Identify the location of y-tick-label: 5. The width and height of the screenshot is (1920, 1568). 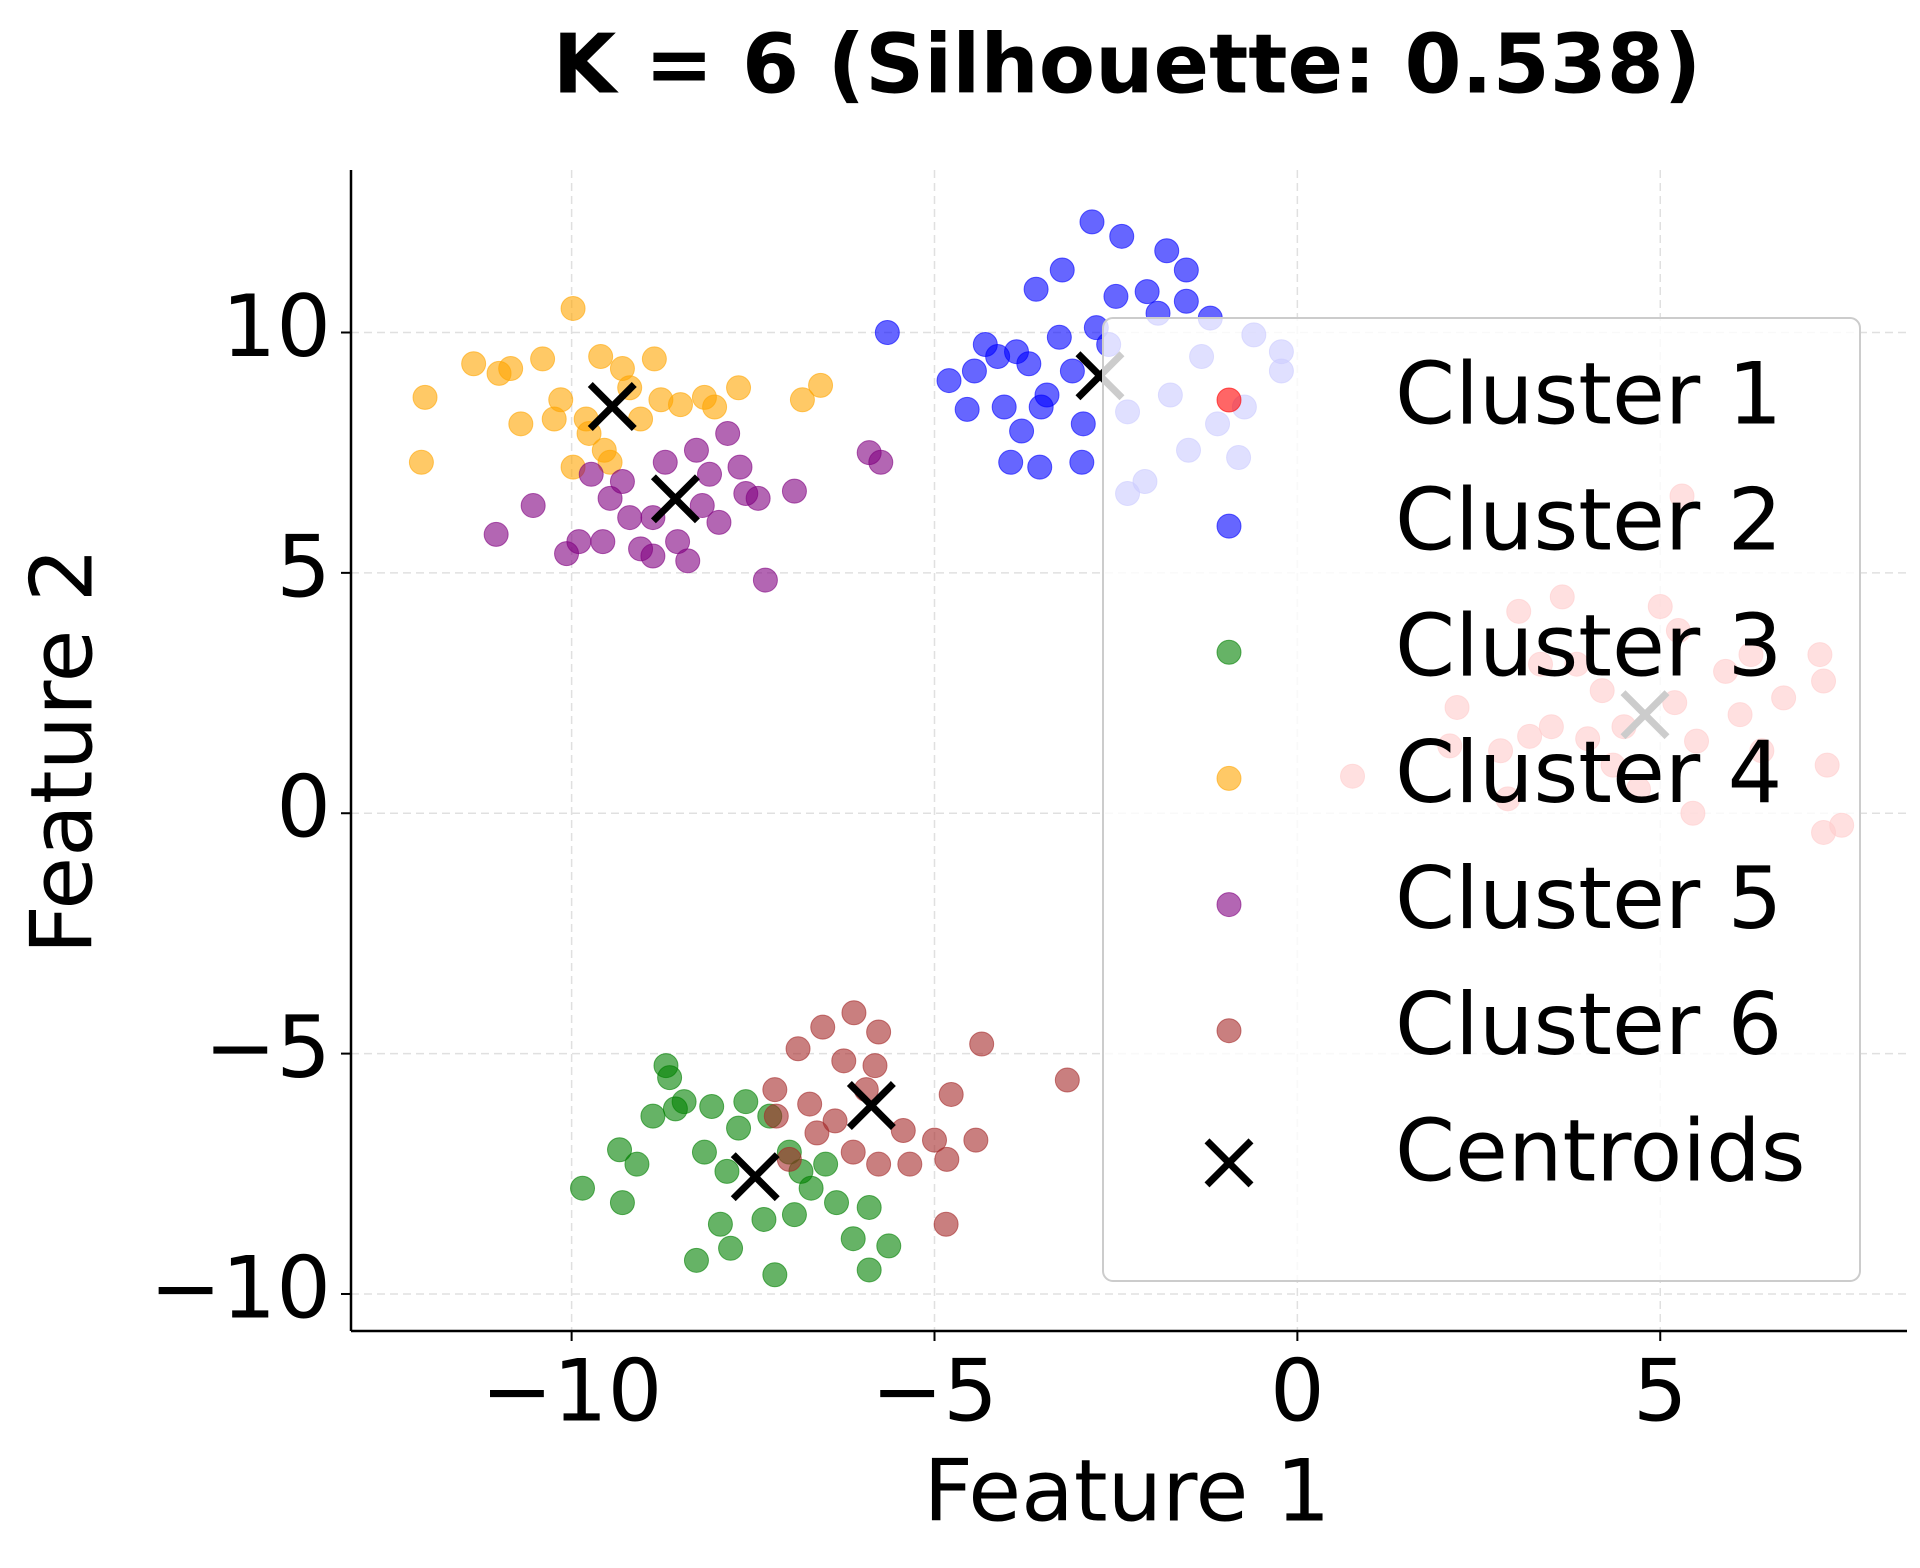
(303, 567).